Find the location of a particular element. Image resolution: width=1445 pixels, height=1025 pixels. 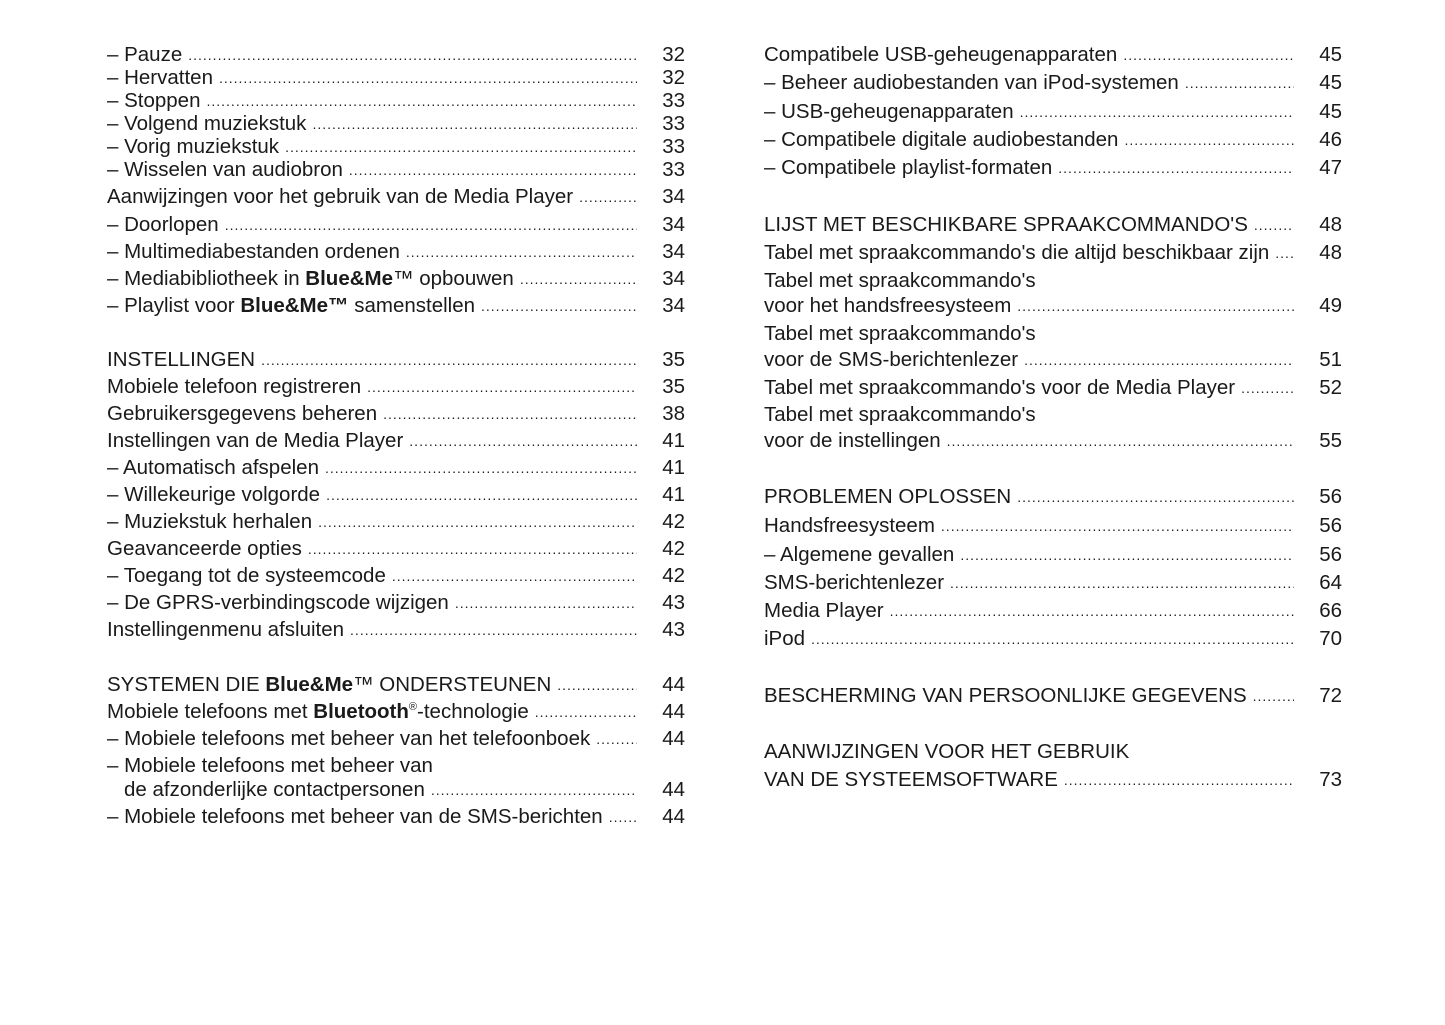

toc-entry-title: – Willekeurige volgorde is located at coordinates (214, 494).